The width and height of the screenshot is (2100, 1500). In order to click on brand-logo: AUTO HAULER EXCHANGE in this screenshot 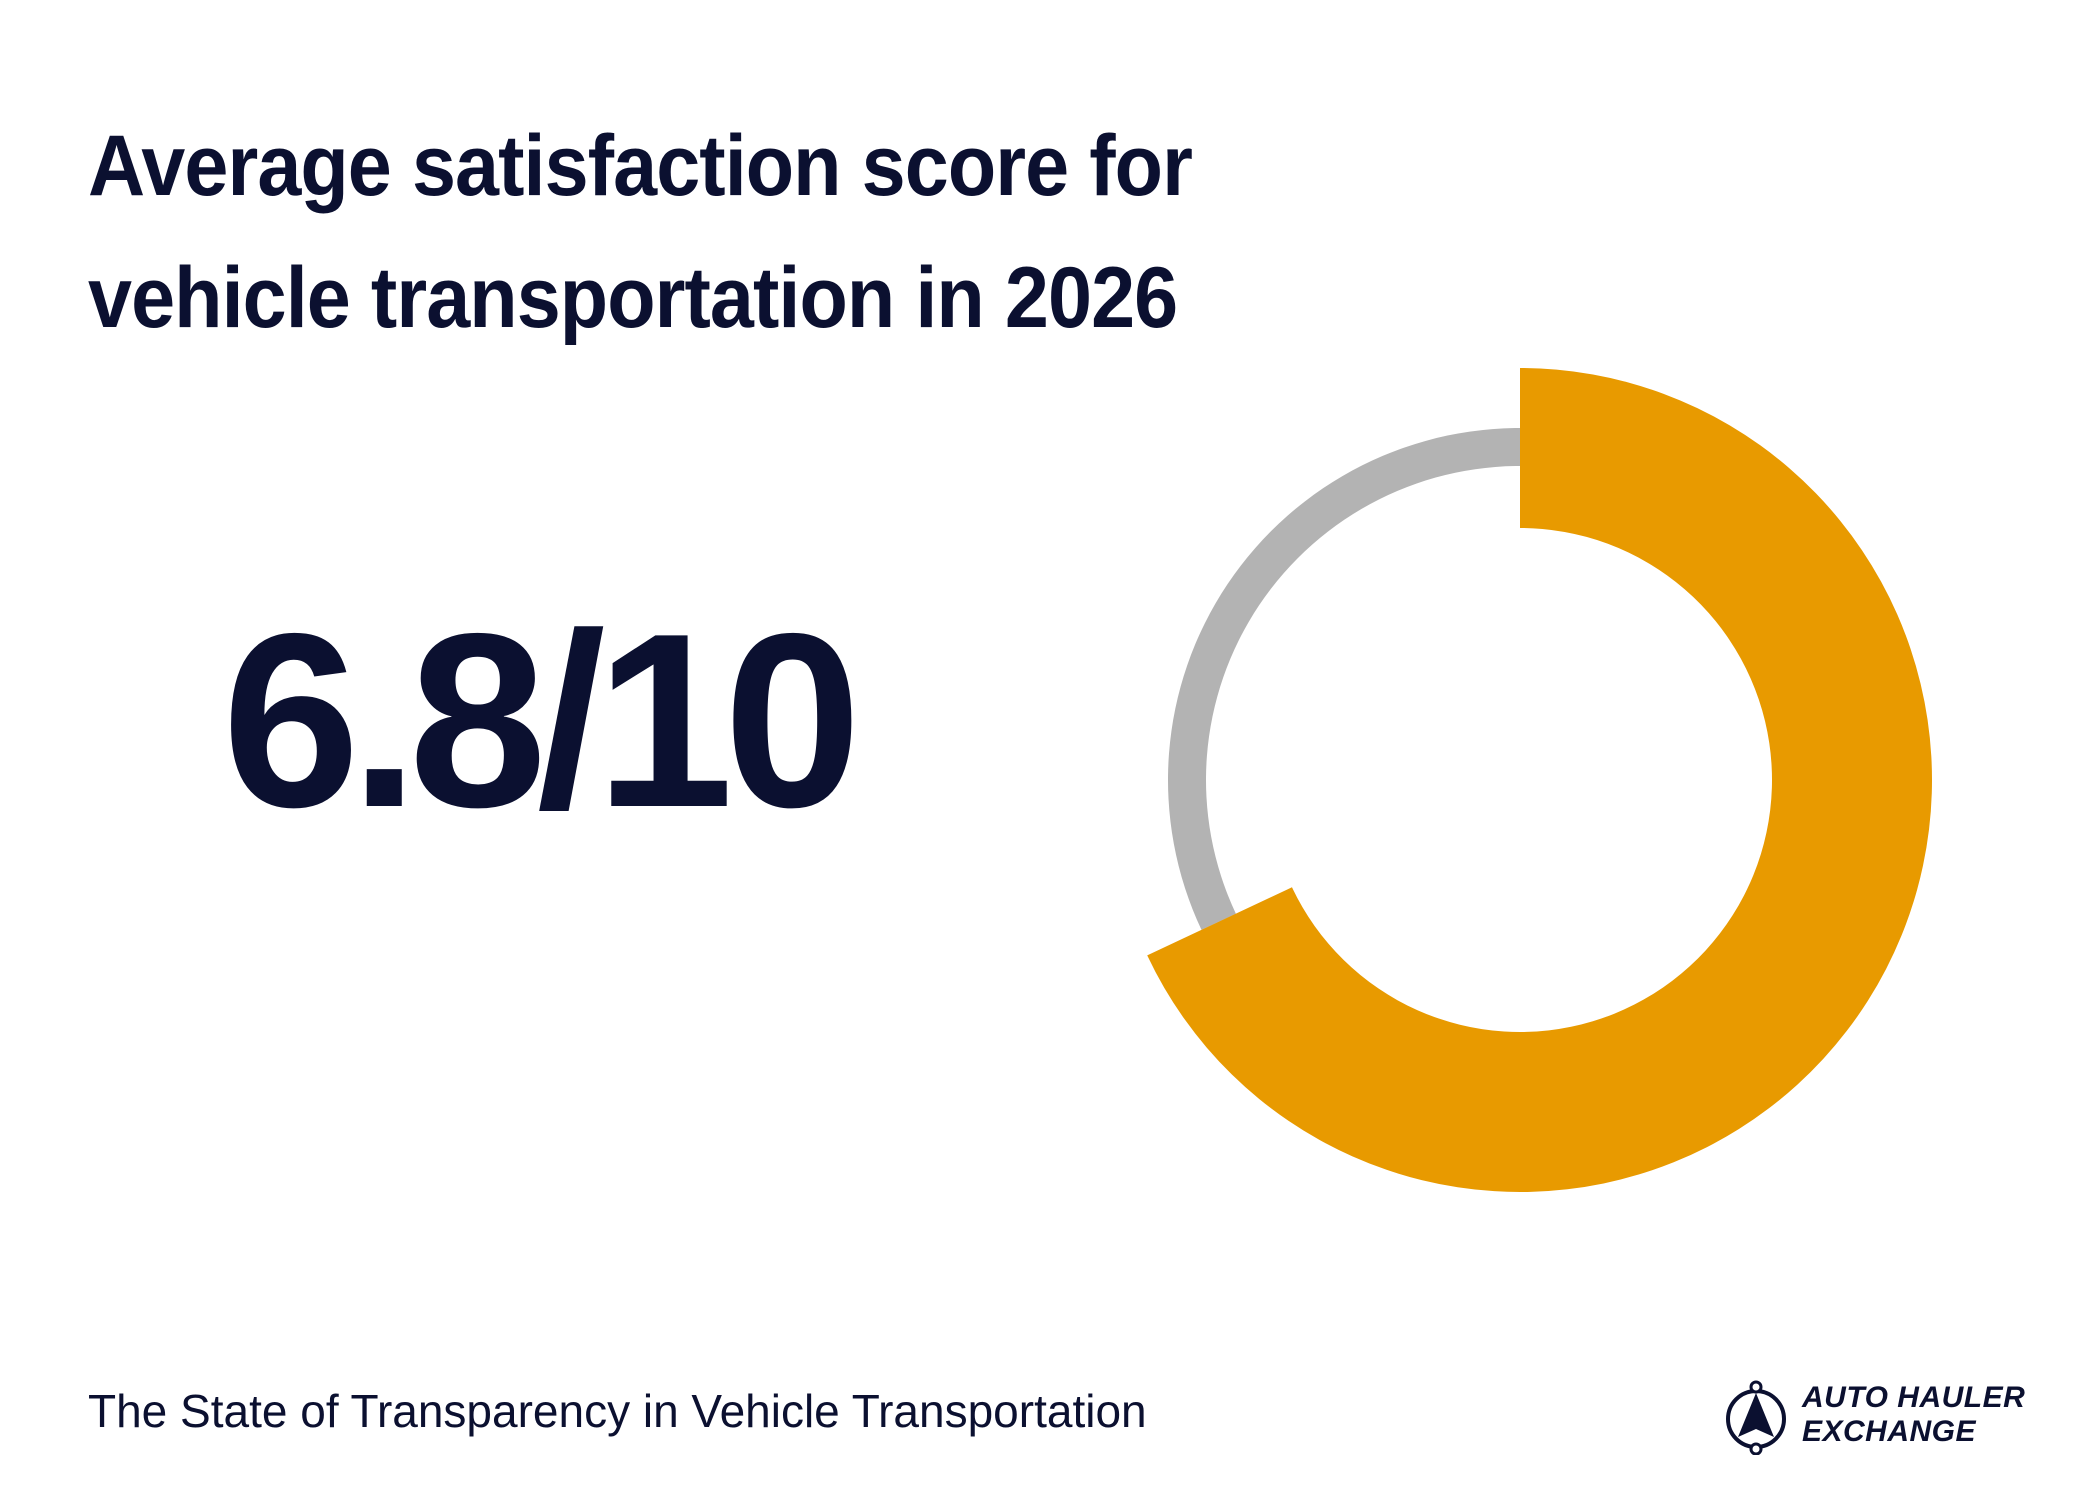, I will do `click(1873, 1415)`.